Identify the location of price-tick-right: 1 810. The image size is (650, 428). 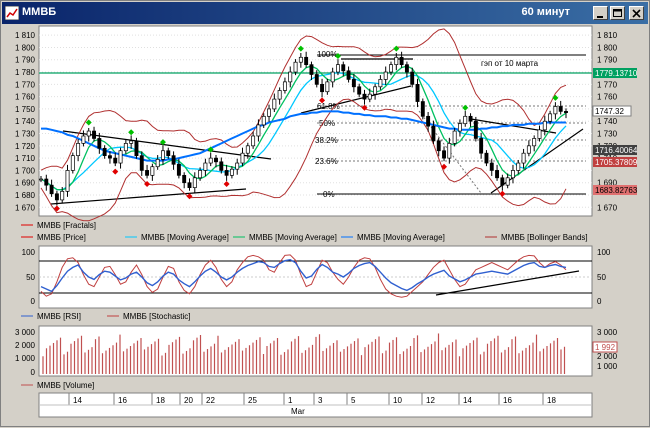
(607, 35).